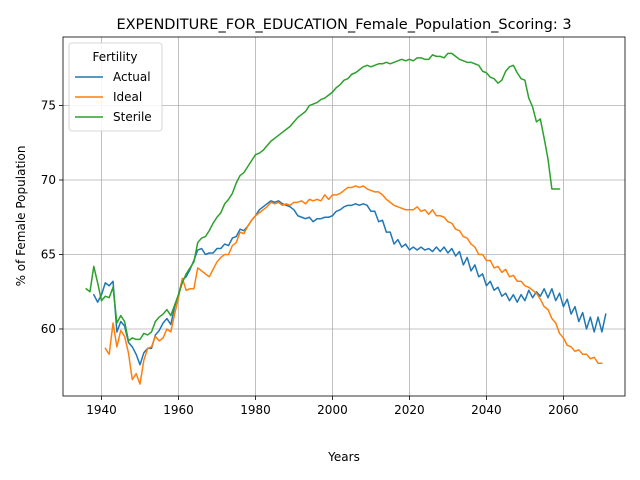  What do you see at coordinates (255, 410) in the screenshot?
I see `x-tick-label: 1980` at bounding box center [255, 410].